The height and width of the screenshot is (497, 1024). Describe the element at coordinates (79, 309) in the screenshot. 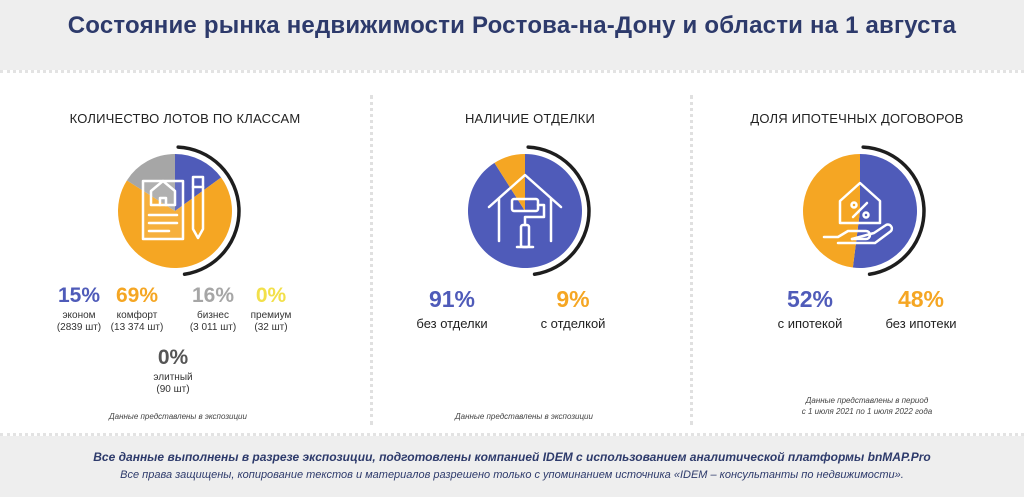

I see `stat-economy: 15% эконом (2839 шт)` at that location.